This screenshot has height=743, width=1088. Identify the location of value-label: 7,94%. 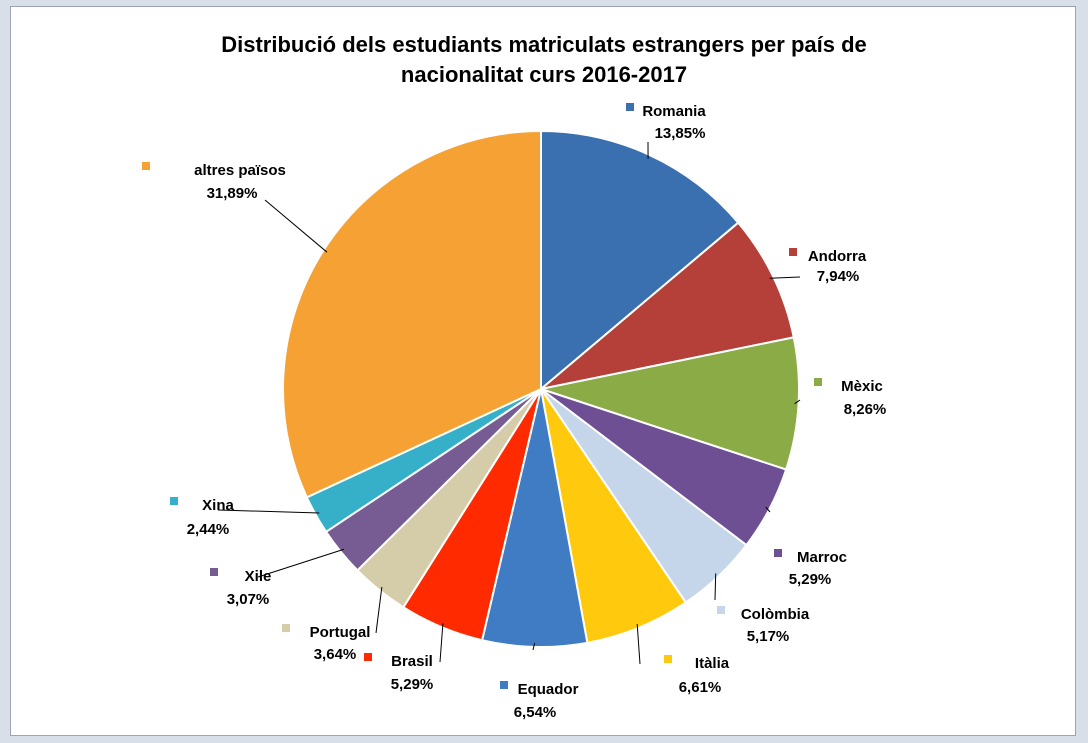
(838, 276).